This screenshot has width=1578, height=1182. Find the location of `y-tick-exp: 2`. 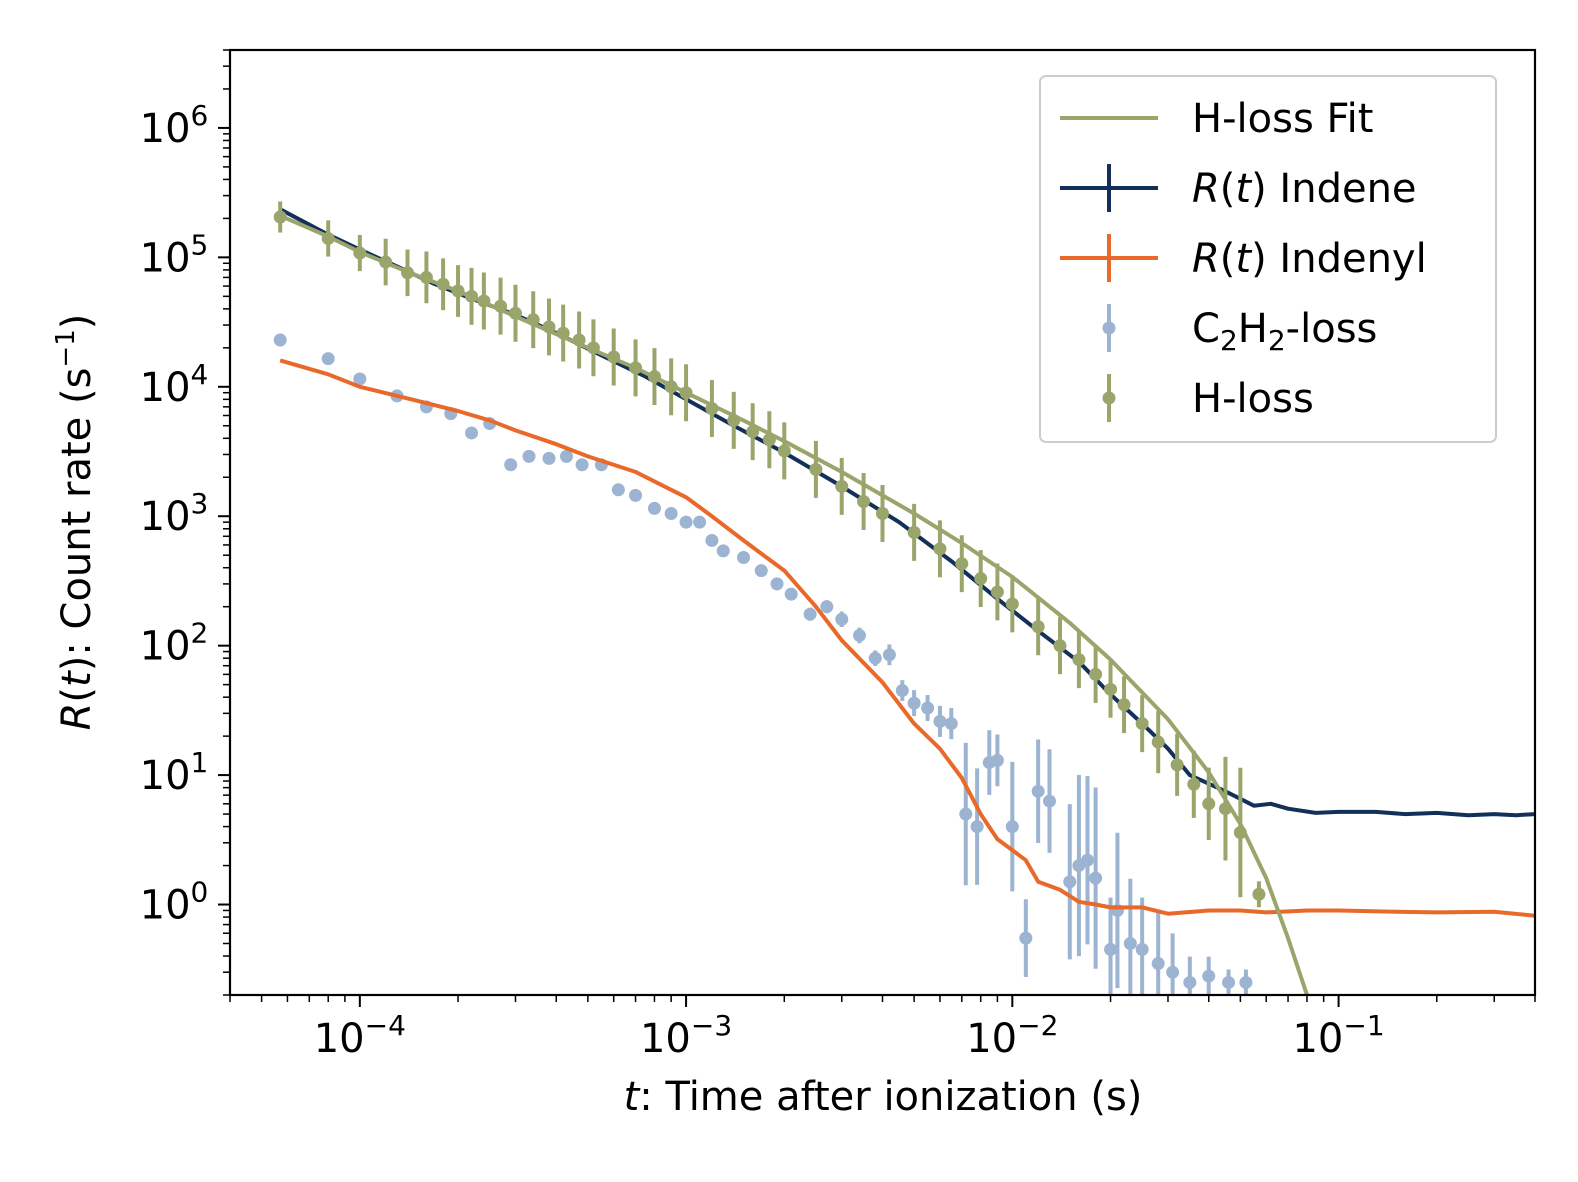

y-tick-exp: 2 is located at coordinates (200, 633).